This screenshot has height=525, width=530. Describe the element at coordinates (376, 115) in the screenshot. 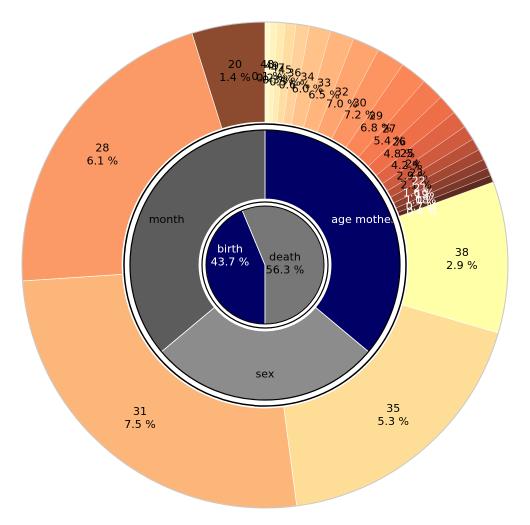

I see `fan-label: 29` at that location.